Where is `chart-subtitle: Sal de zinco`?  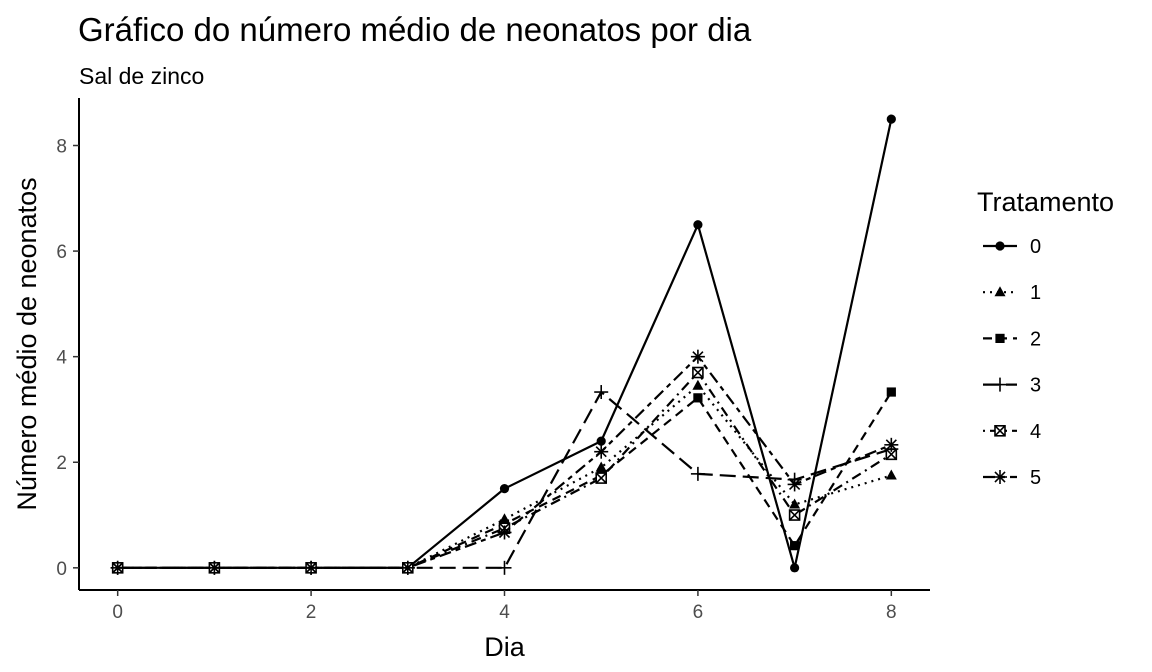
chart-subtitle: Sal de zinco is located at coordinates (142, 76).